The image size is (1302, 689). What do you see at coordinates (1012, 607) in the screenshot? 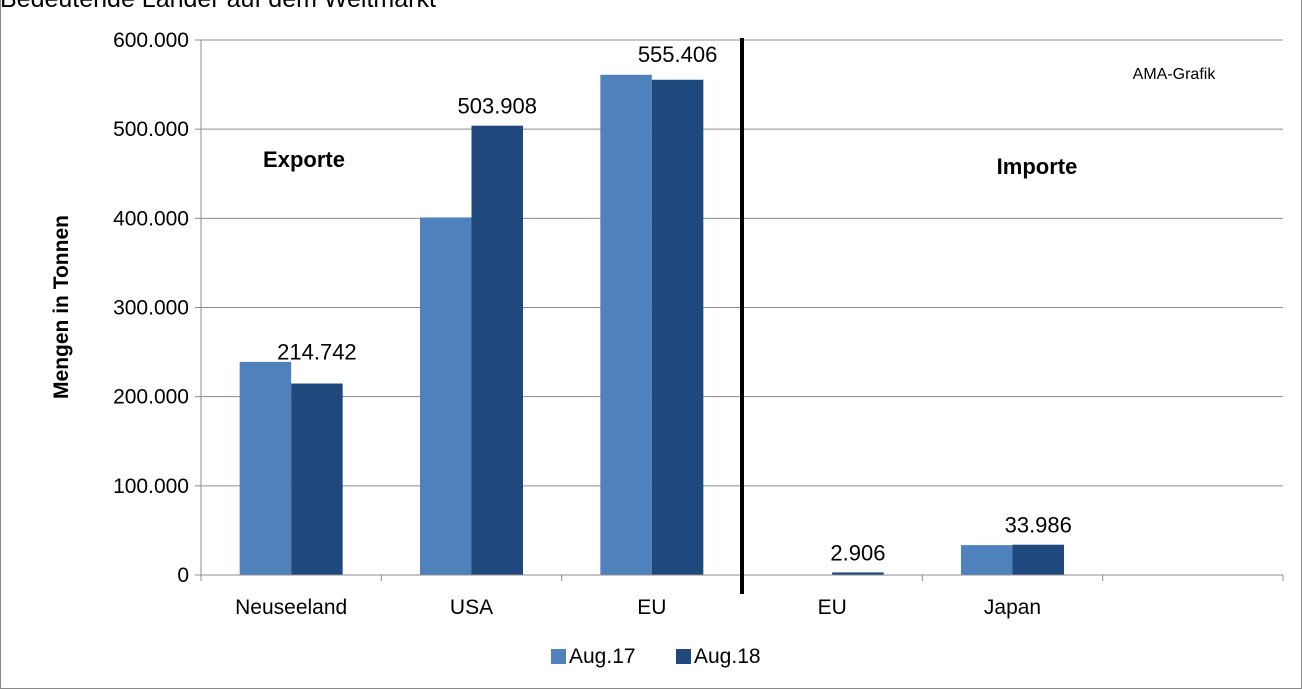
I see `x-category-label: Japan` at bounding box center [1012, 607].